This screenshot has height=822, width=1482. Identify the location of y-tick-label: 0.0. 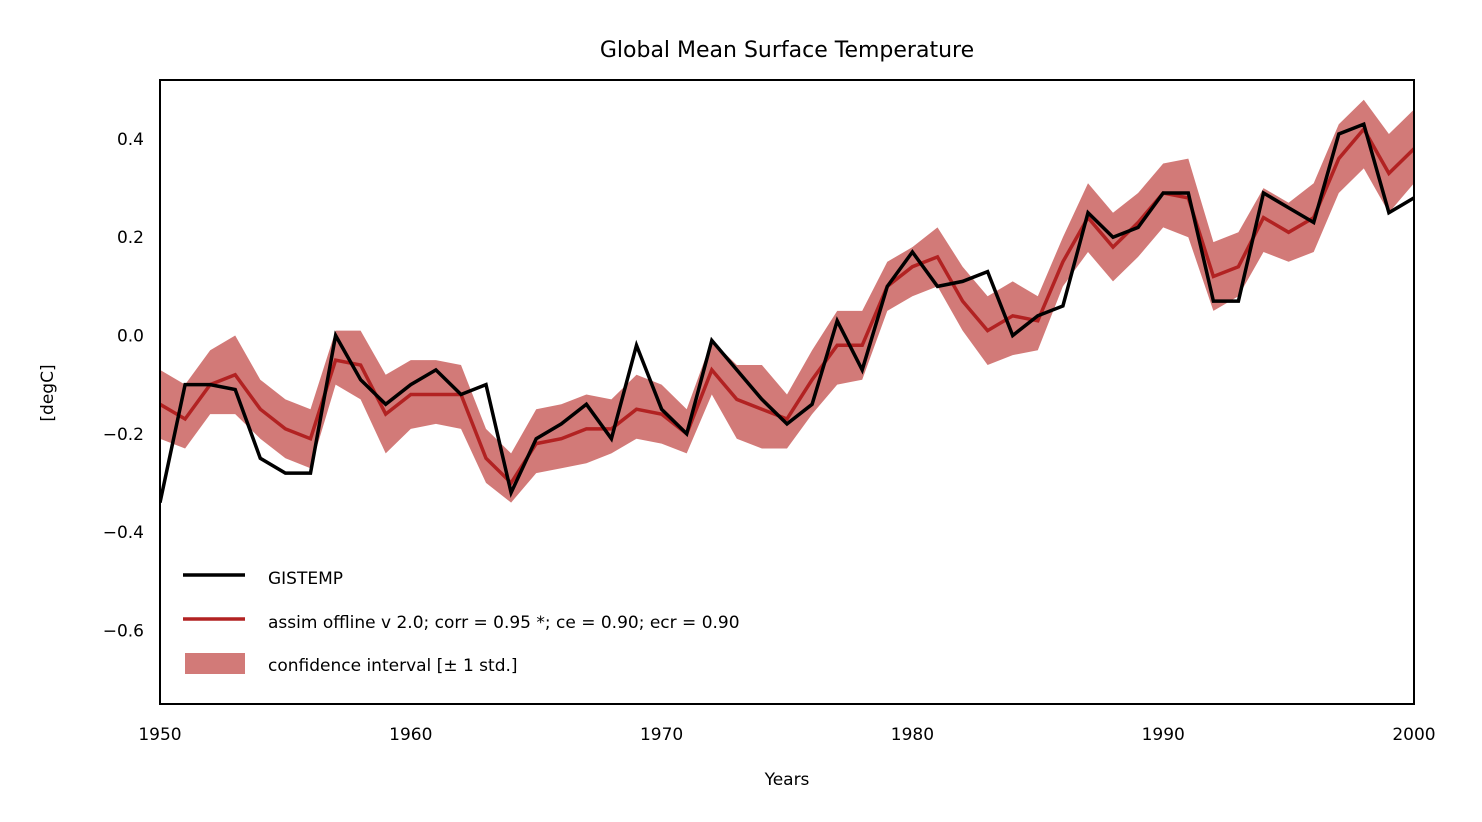
(130, 336).